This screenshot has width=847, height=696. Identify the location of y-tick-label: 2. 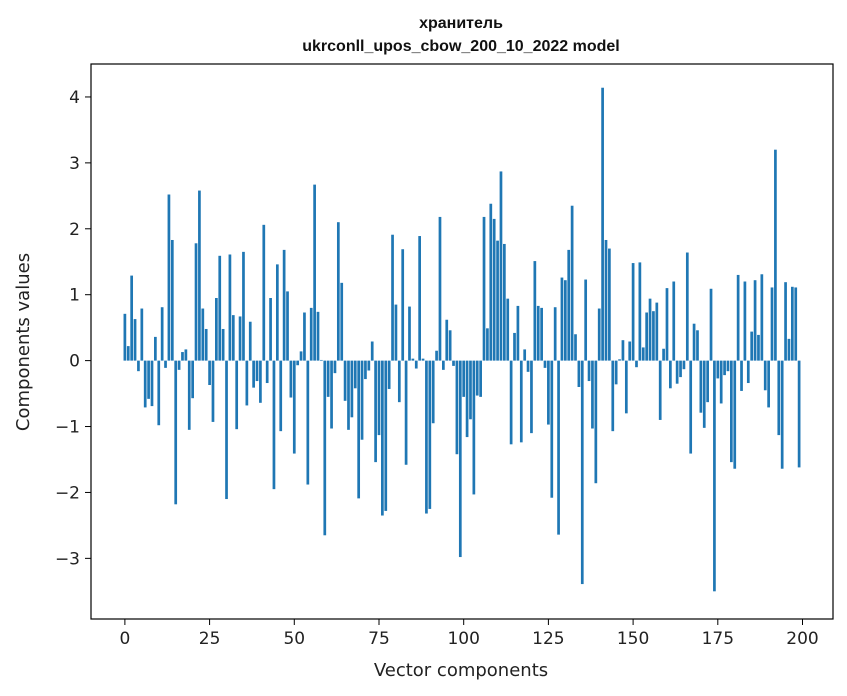
(74, 230).